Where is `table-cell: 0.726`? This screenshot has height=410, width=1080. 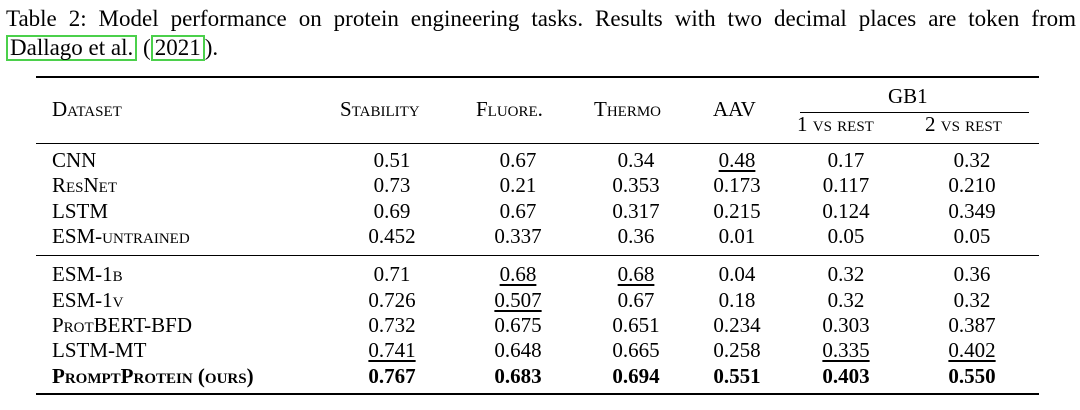
table-cell: 0.726 is located at coordinates (392, 300).